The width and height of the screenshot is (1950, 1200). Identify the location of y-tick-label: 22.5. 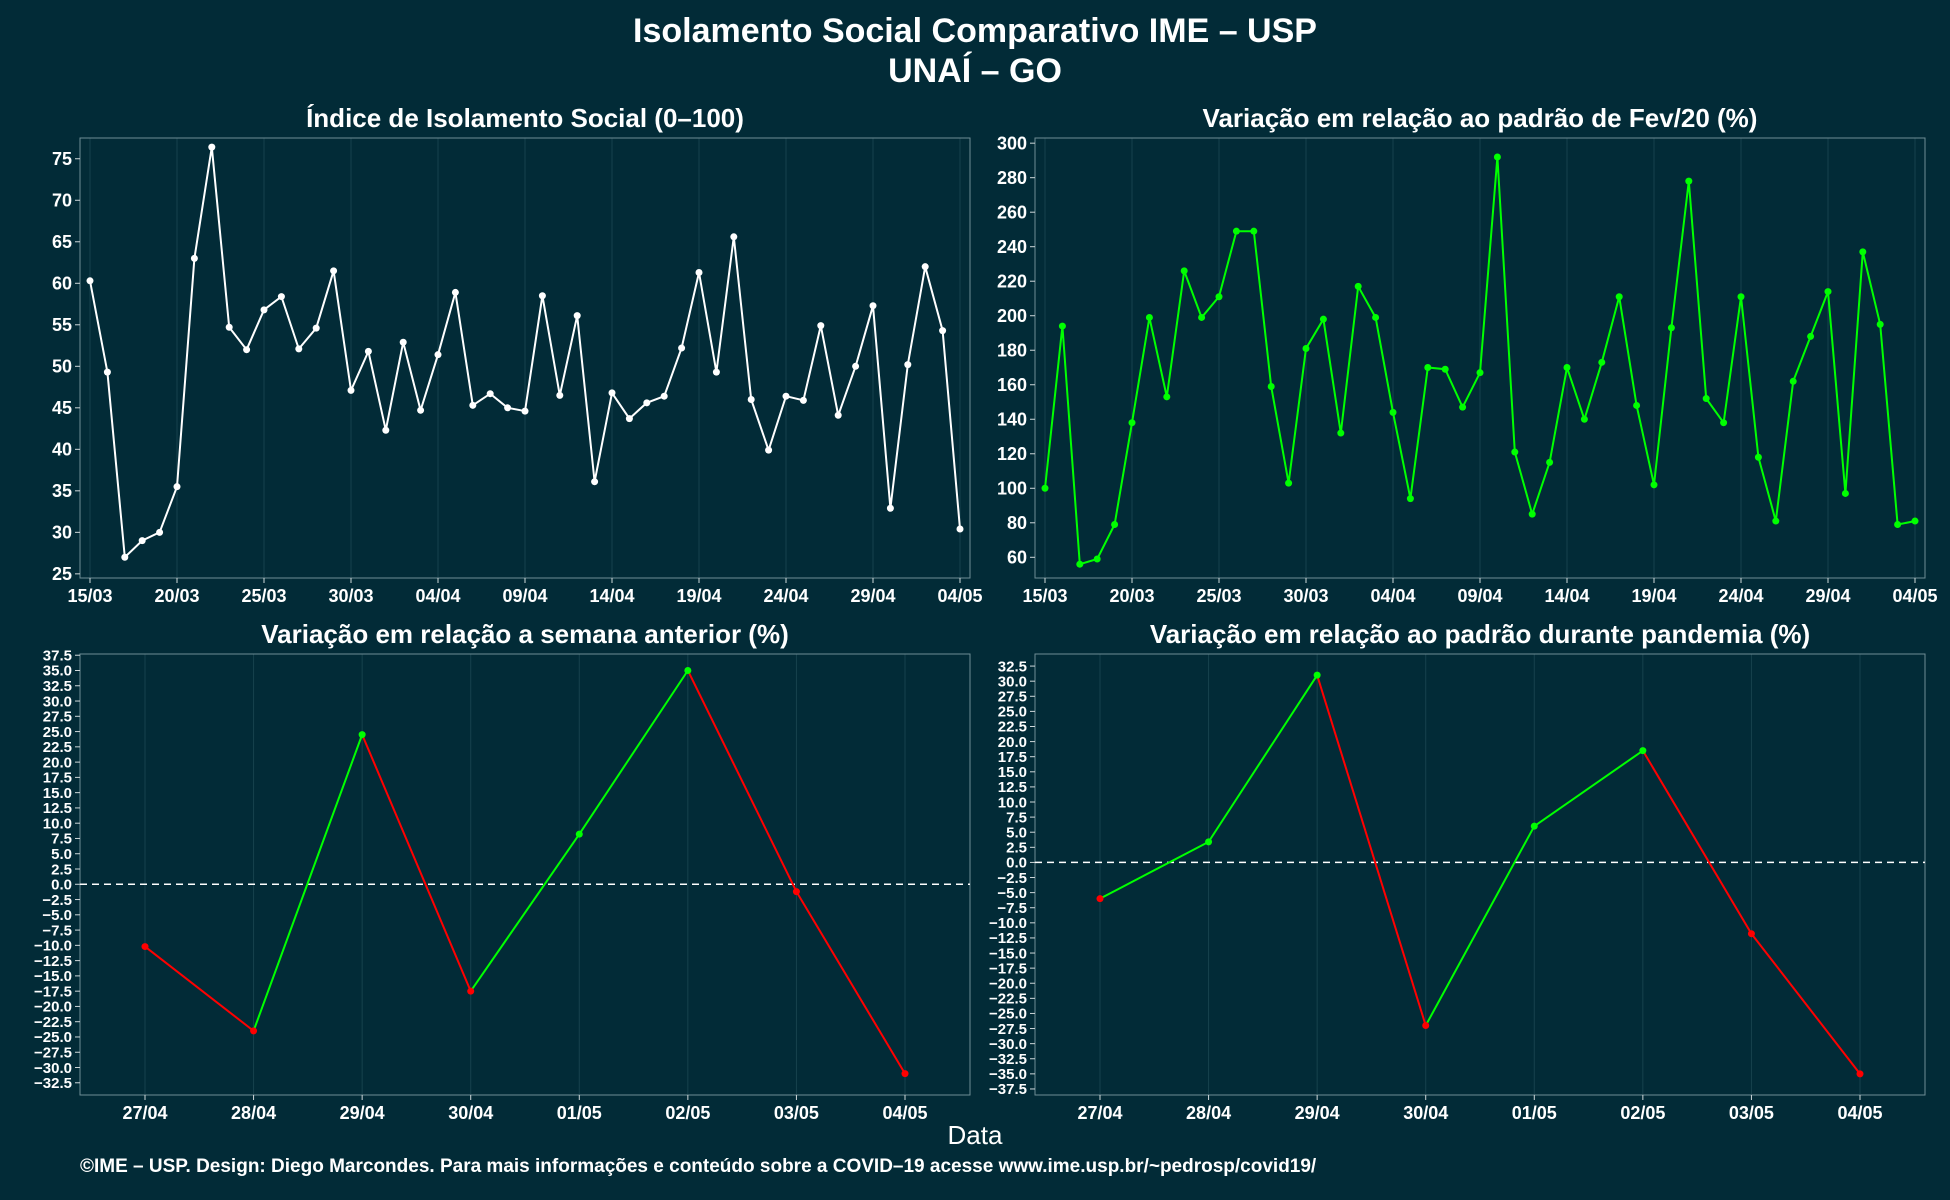
(57, 747).